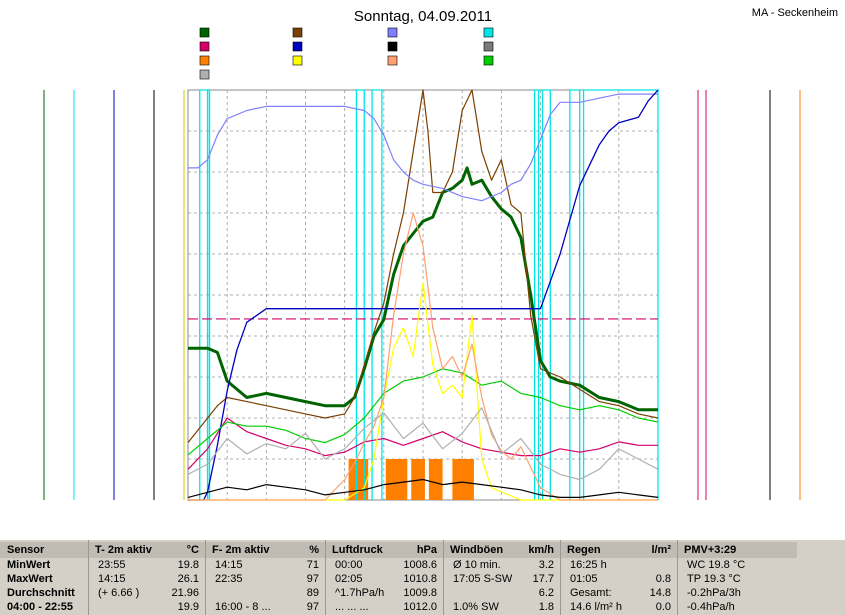  I want to click on stats-cell-label: 23:55, so click(112, 565).